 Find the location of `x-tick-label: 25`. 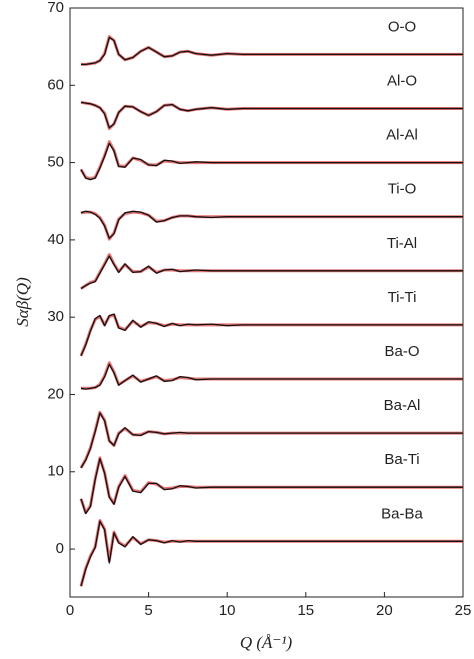

x-tick-label: 25 is located at coordinates (463, 610).